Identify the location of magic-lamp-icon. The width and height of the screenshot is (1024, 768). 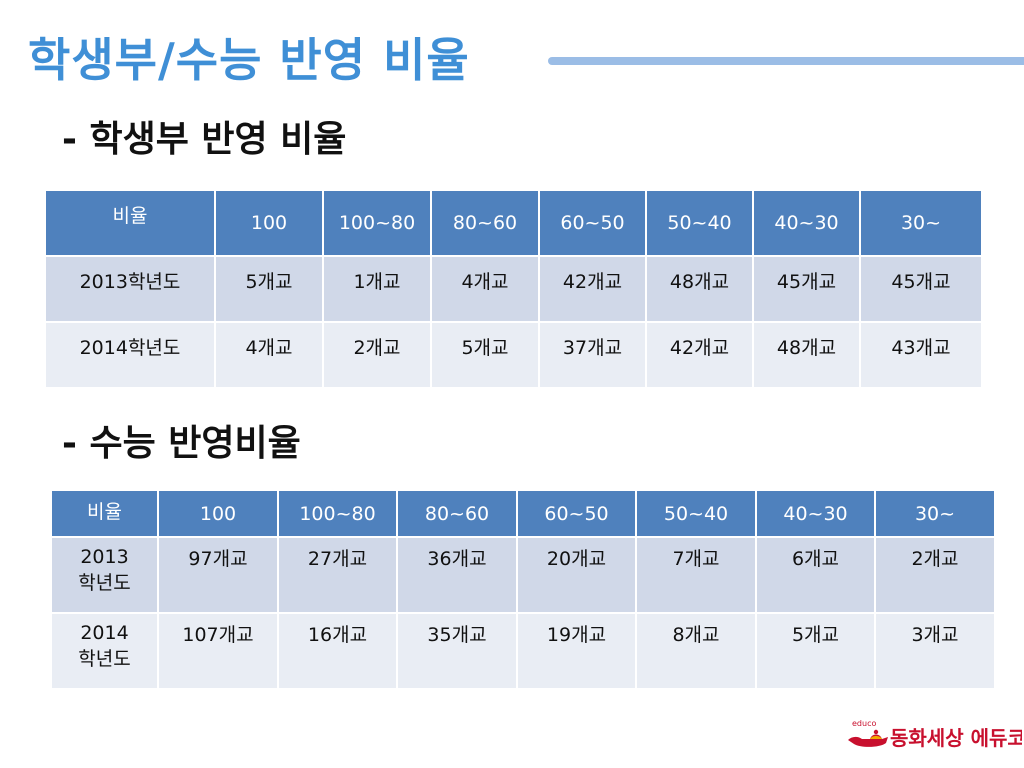
(868, 738).